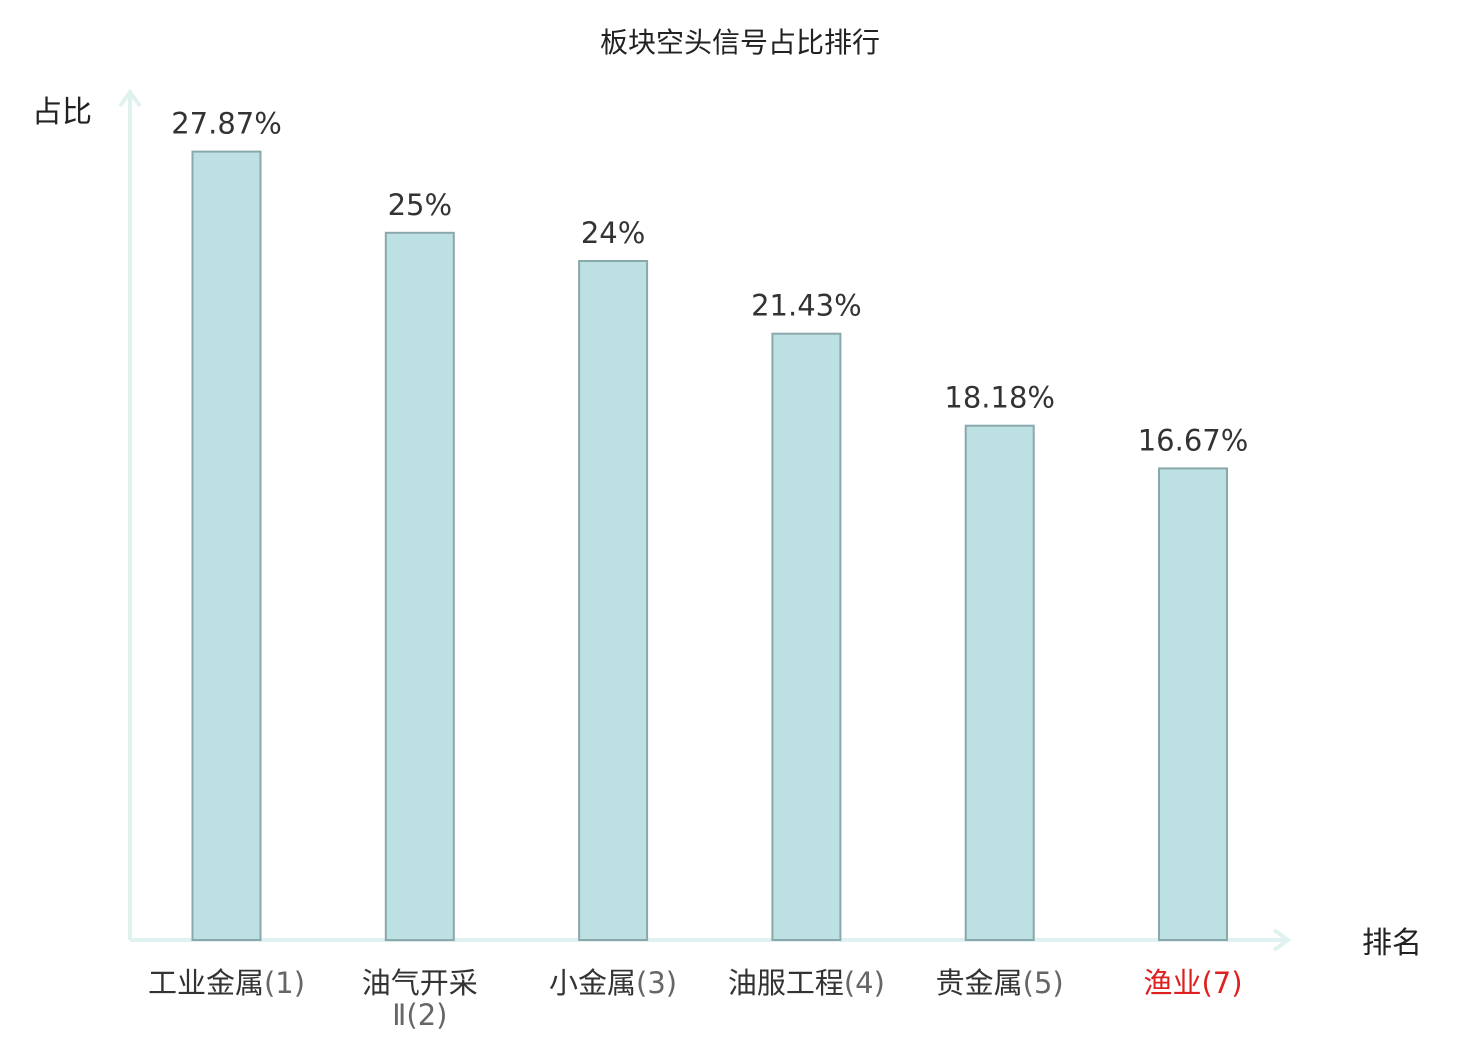 The height and width of the screenshot is (1040, 1480). Describe the element at coordinates (399, 1015) in the screenshot. I see `tick-label-name-line2: Ⅱ` at that location.